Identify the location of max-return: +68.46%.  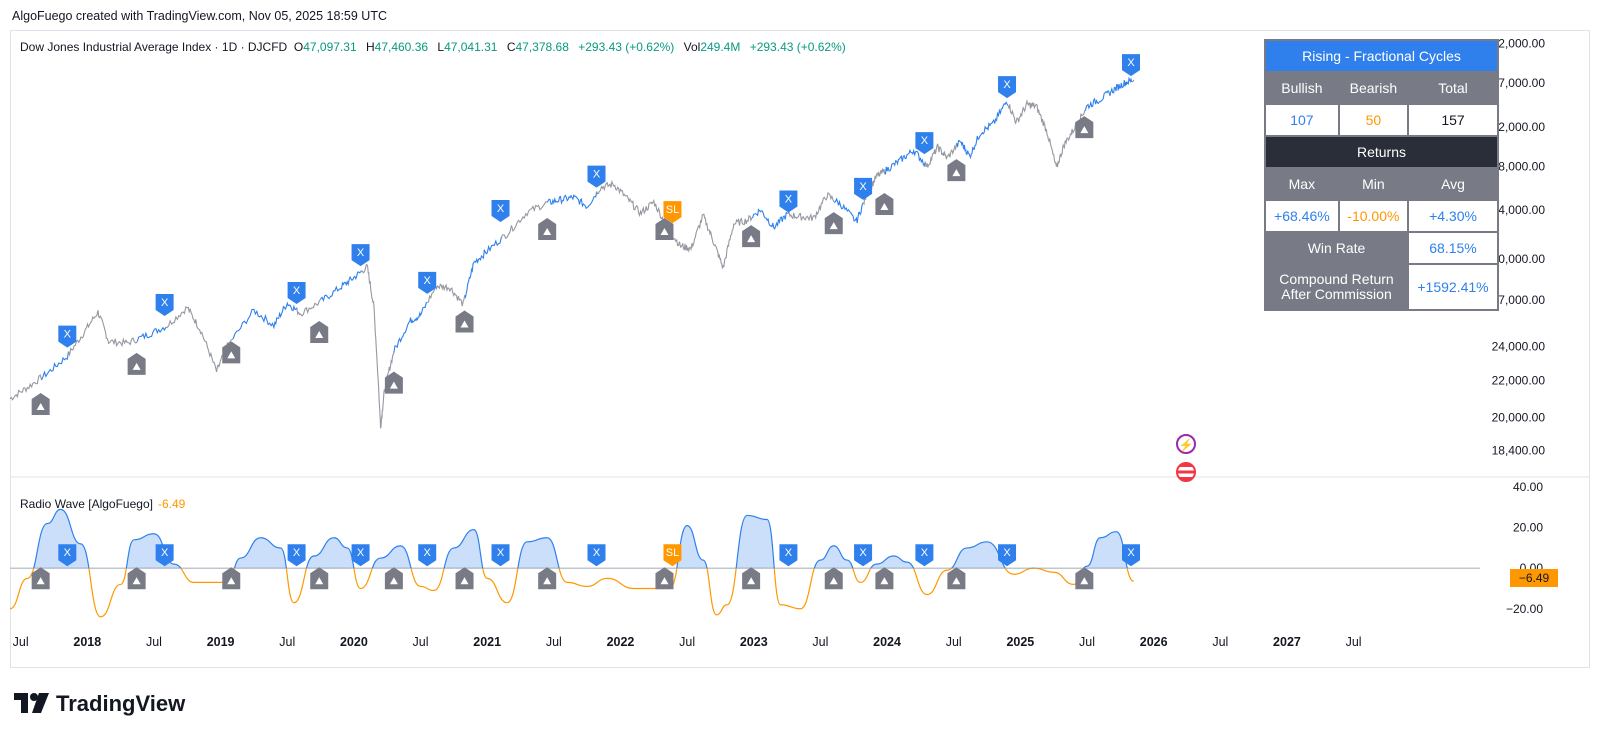
(1302, 216).